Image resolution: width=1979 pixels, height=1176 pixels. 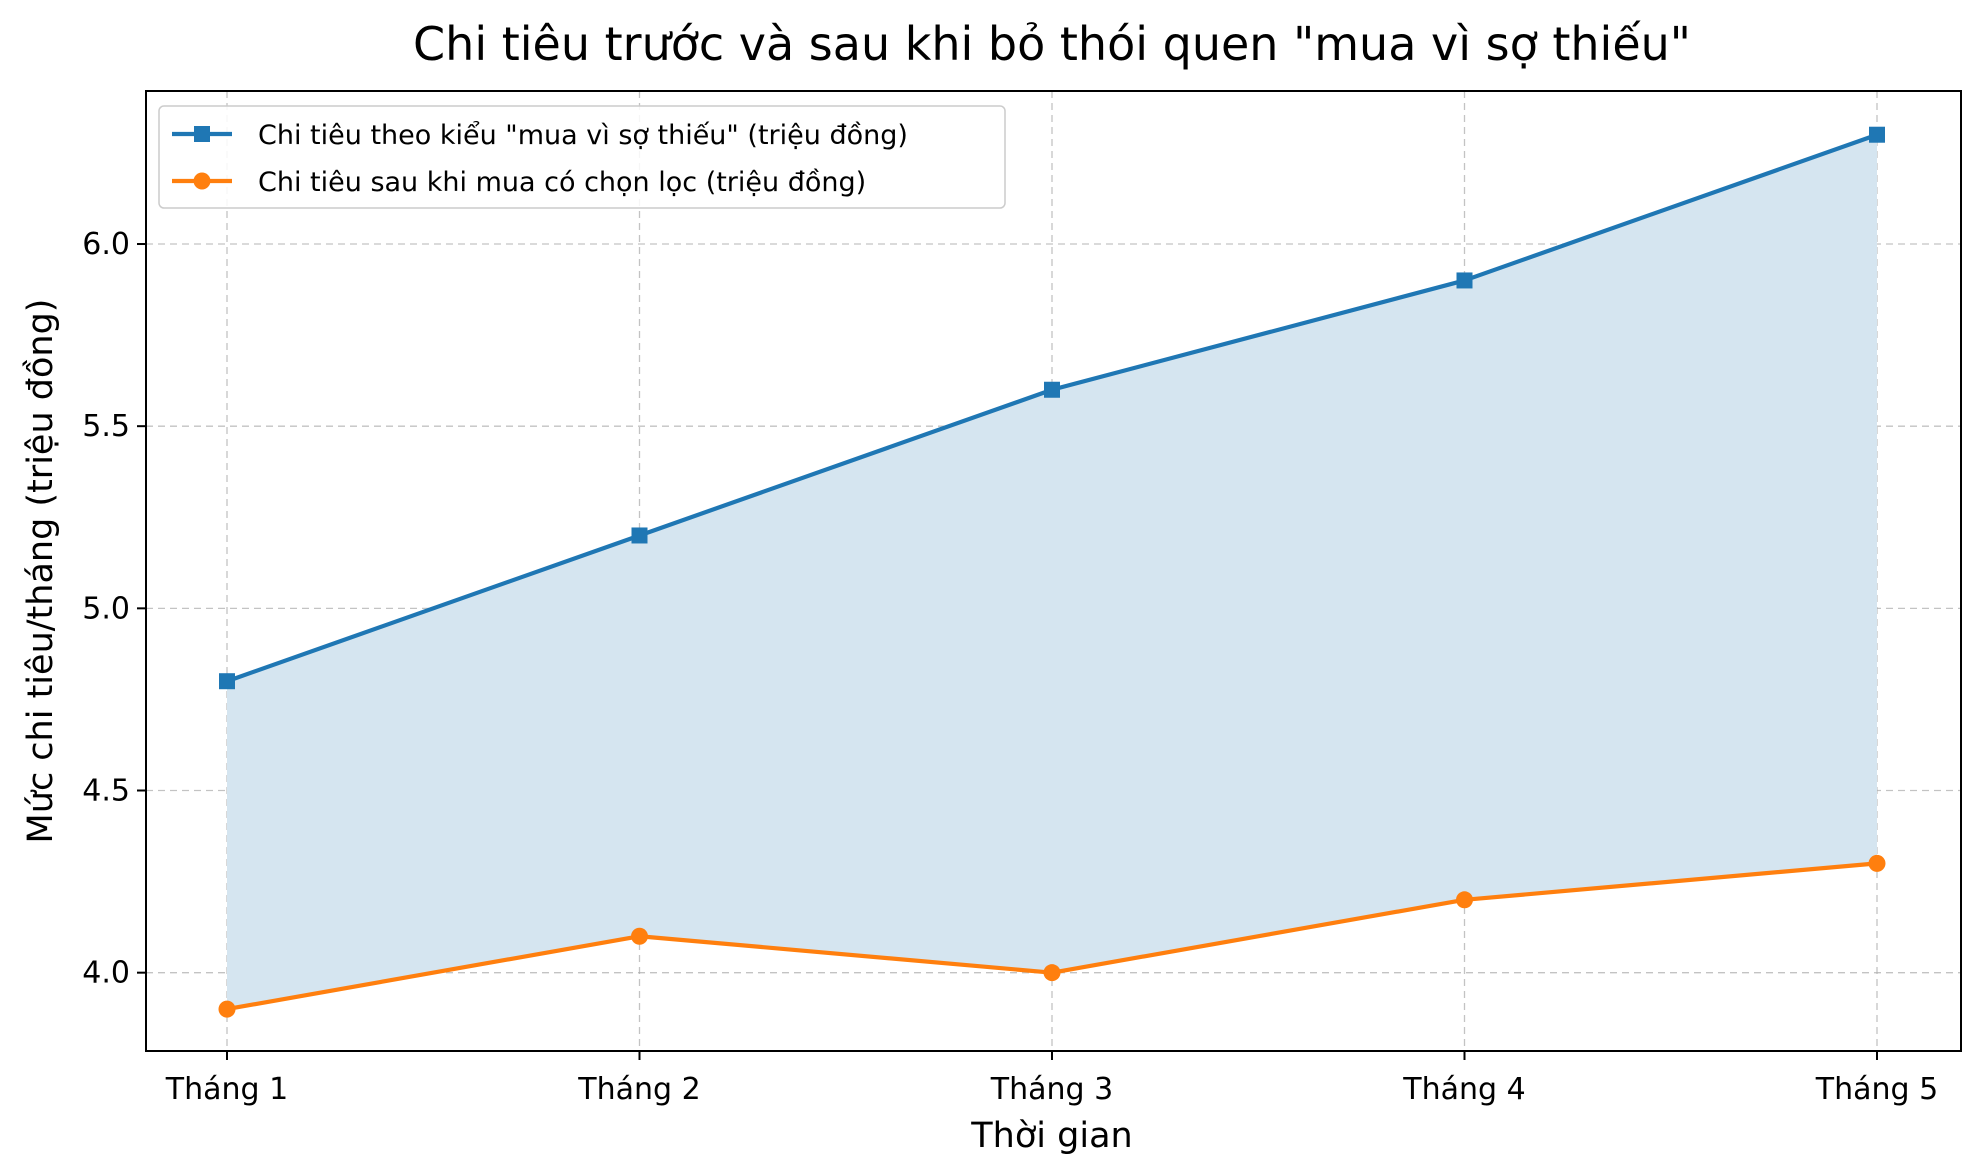 What do you see at coordinates (106, 608) in the screenshot?
I see `y-tick-label: 5.0` at bounding box center [106, 608].